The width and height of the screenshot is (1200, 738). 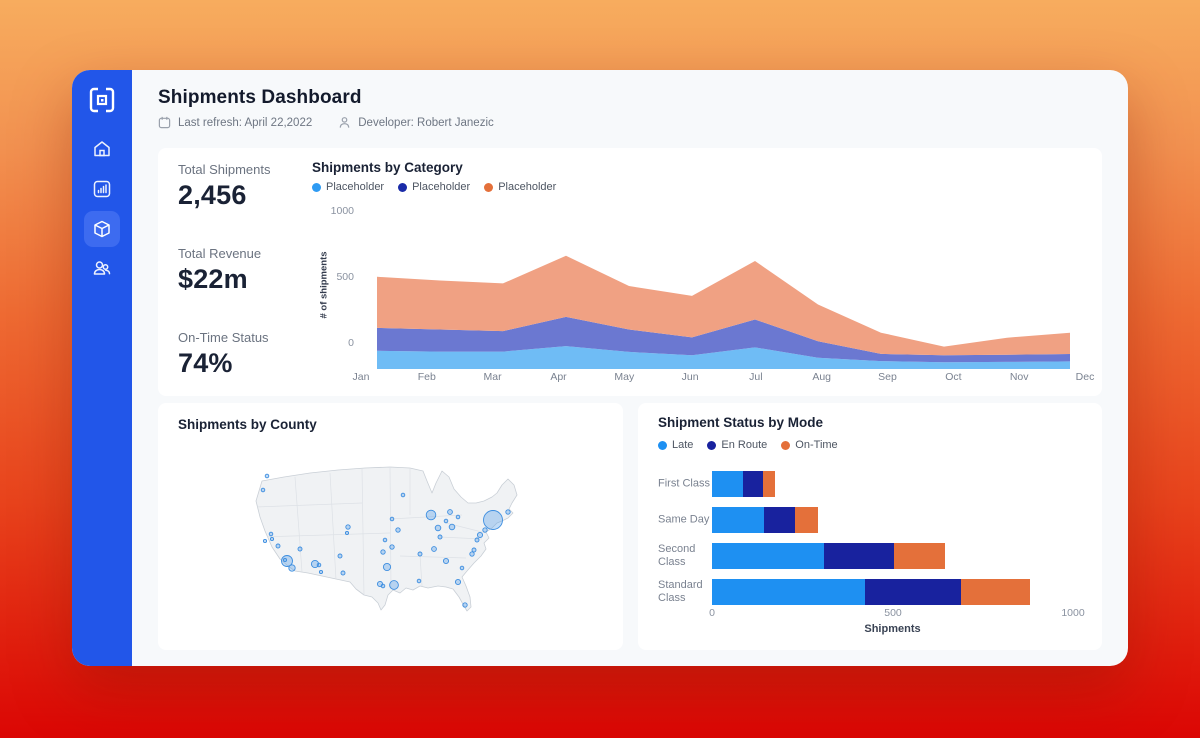 What do you see at coordinates (387, 167) in the screenshot?
I see `area-chart-title: Shipments by Category` at bounding box center [387, 167].